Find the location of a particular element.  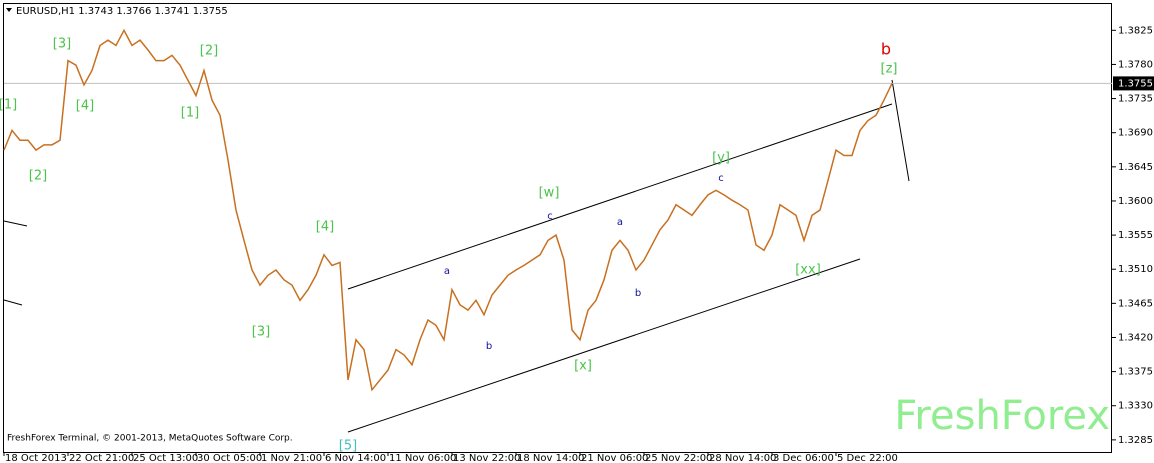

y-tick-label: 1.3420 is located at coordinates (1135, 337).